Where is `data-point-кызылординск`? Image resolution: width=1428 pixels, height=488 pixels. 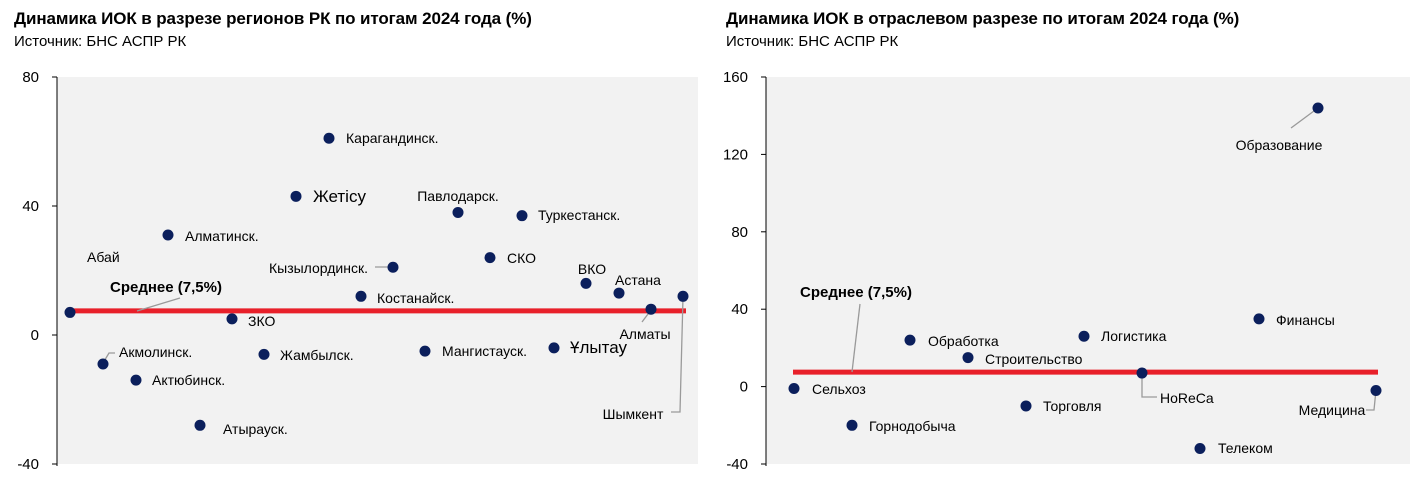
data-point-кызылординск is located at coordinates (393, 267).